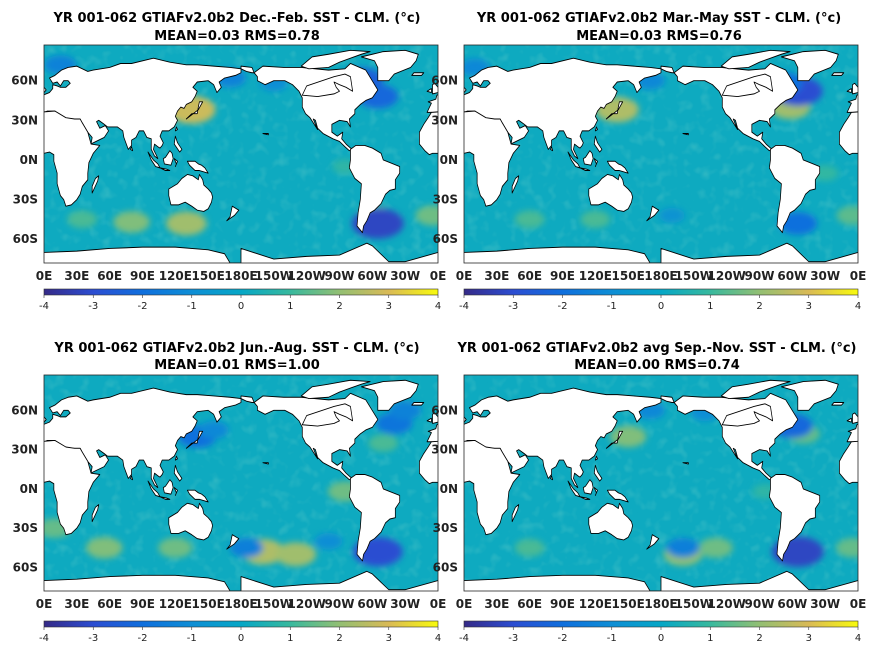  I want to click on colorbar-tick: -4, so click(44, 306).